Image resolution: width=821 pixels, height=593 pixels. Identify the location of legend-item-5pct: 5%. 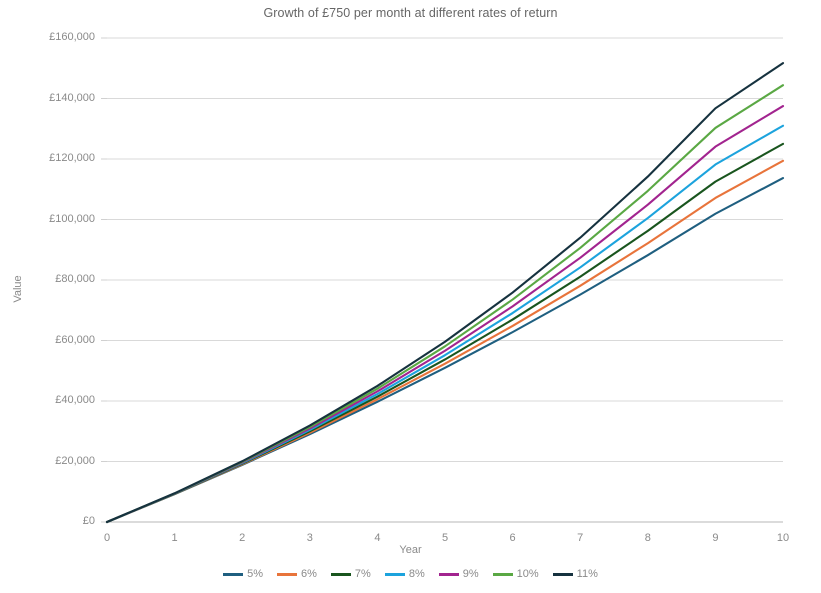
(243, 574).